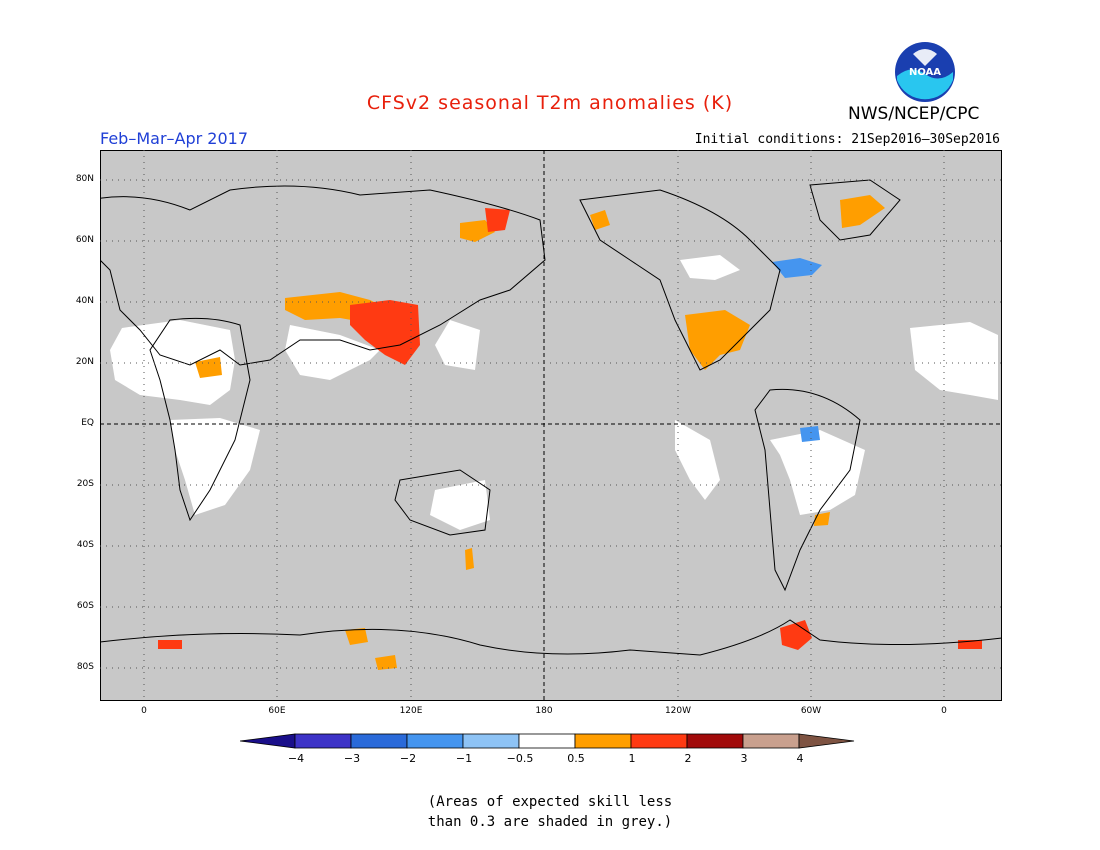 The height and width of the screenshot is (850, 1100). I want to click on lon-label-120w: 120W, so click(678, 711).